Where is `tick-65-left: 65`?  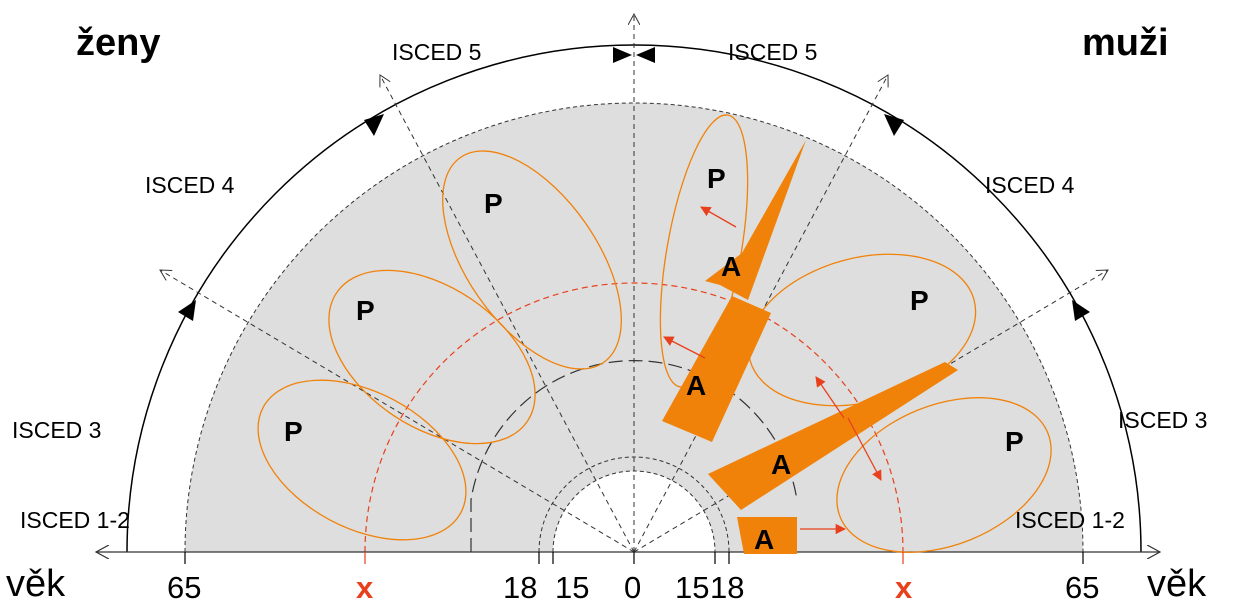 tick-65-left: 65 is located at coordinates (184, 587).